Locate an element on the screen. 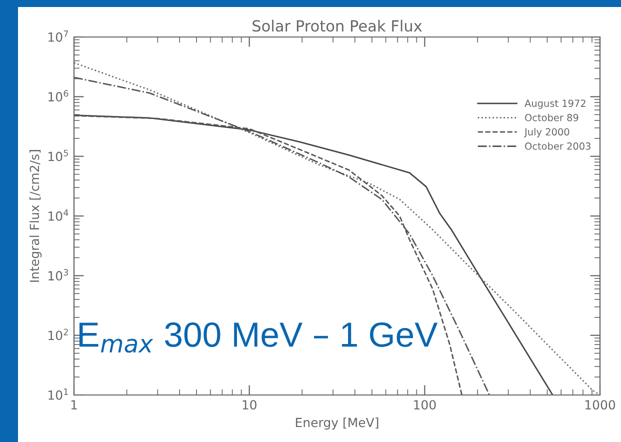 The height and width of the screenshot is (442, 621). y-tick-label: 10$^{5}$ is located at coordinates (58, 156).